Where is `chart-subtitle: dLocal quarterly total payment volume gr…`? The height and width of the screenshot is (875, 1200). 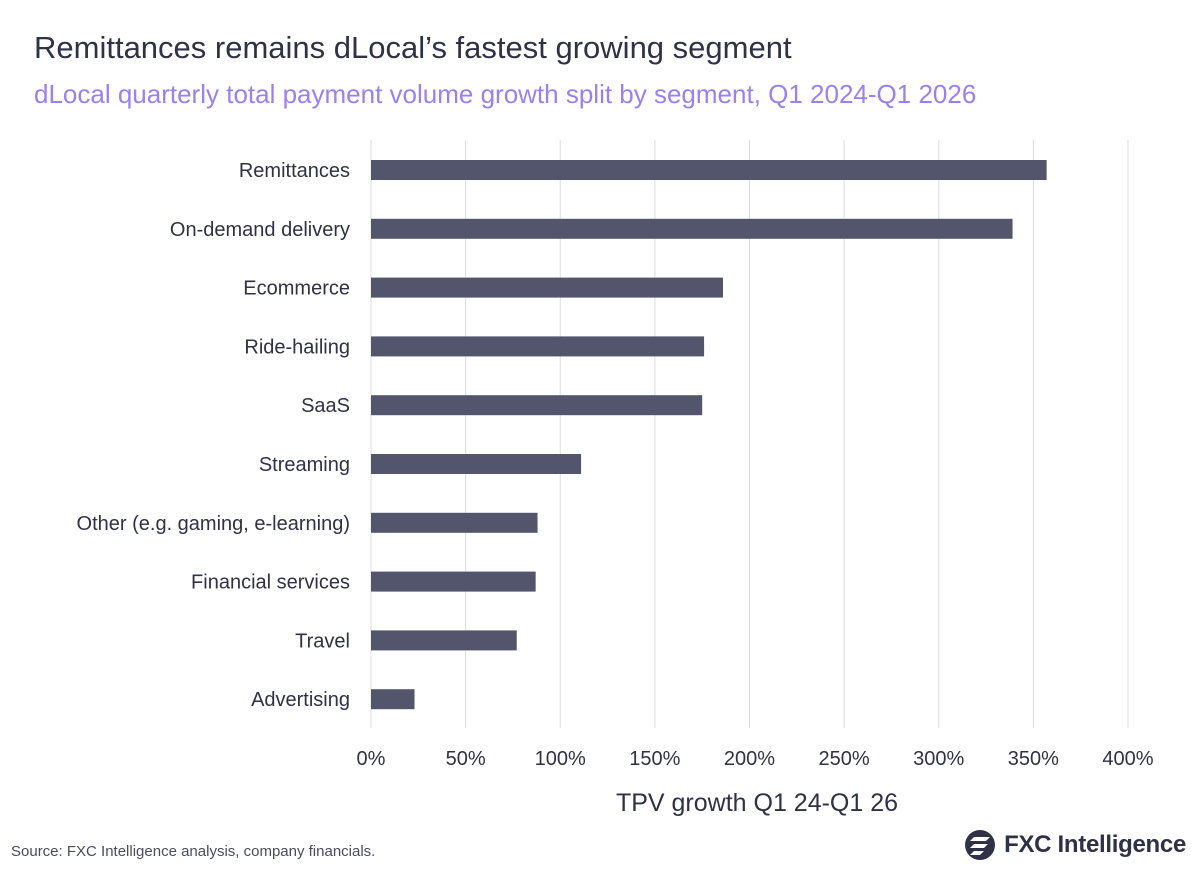 chart-subtitle: dLocal quarterly total payment volume gr… is located at coordinates (505, 94).